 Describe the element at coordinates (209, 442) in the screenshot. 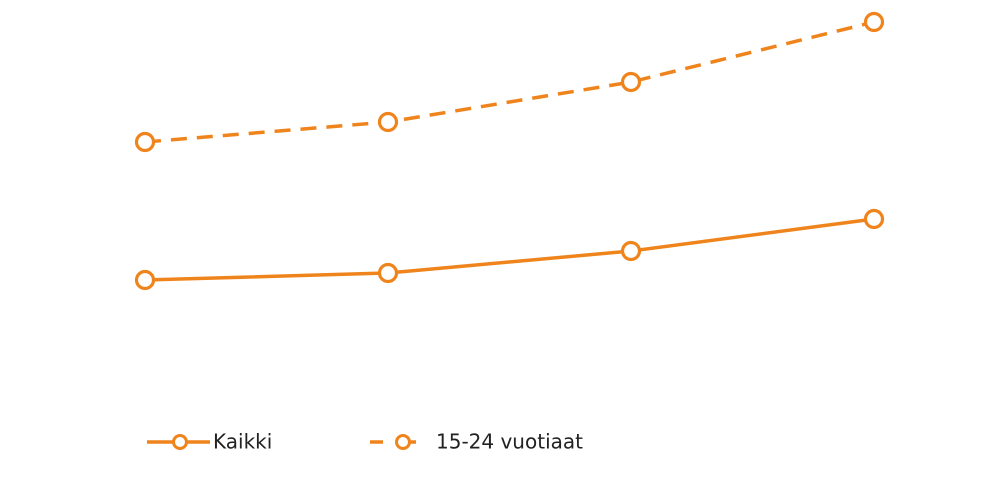

I see `legend-item: Kaikki` at that location.